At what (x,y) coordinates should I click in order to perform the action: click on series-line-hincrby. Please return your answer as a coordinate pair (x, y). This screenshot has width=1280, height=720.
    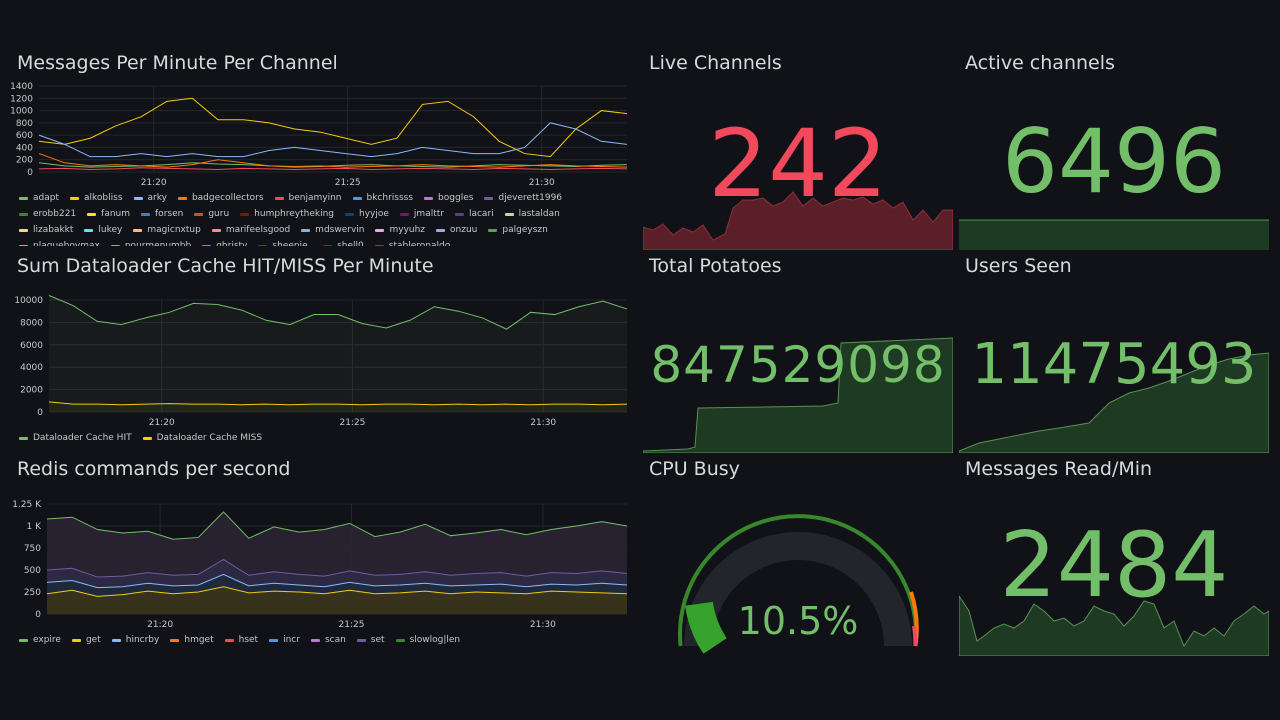
    Looking at the image, I should click on (337, 581).